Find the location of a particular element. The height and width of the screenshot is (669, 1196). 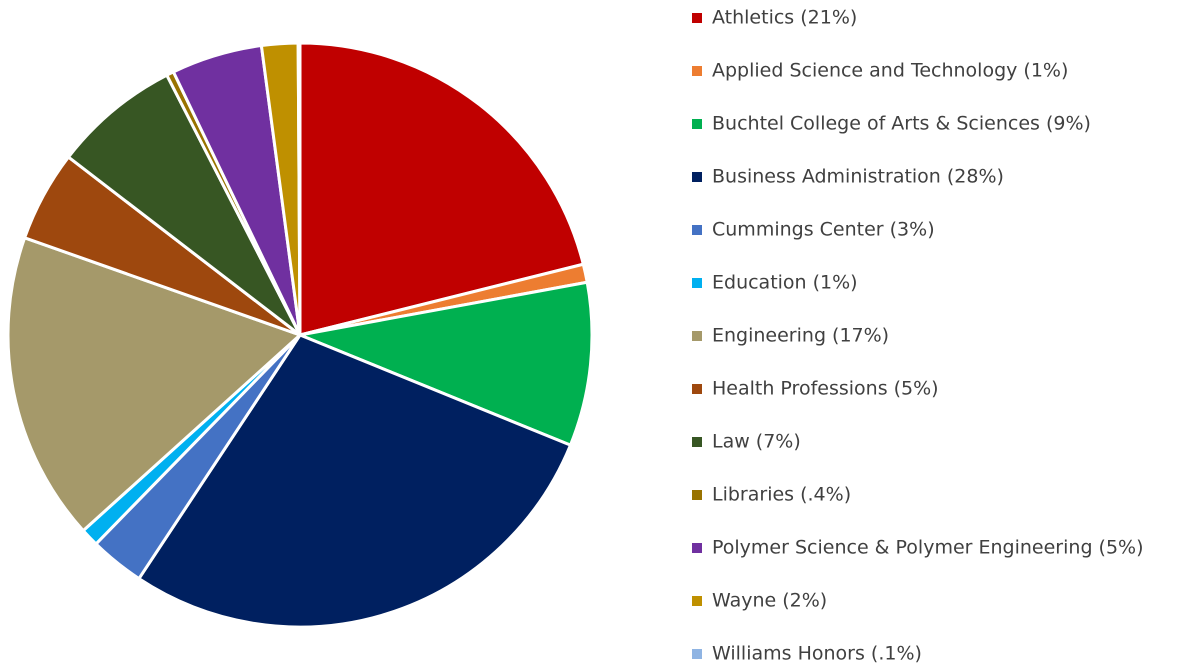

legend-label: Law (7%) is located at coordinates (756, 442).